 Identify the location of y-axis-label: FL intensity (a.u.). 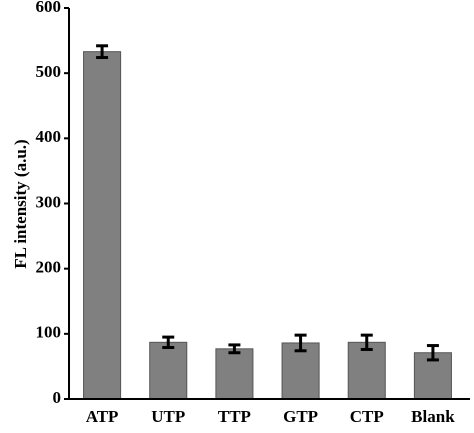
(20, 203).